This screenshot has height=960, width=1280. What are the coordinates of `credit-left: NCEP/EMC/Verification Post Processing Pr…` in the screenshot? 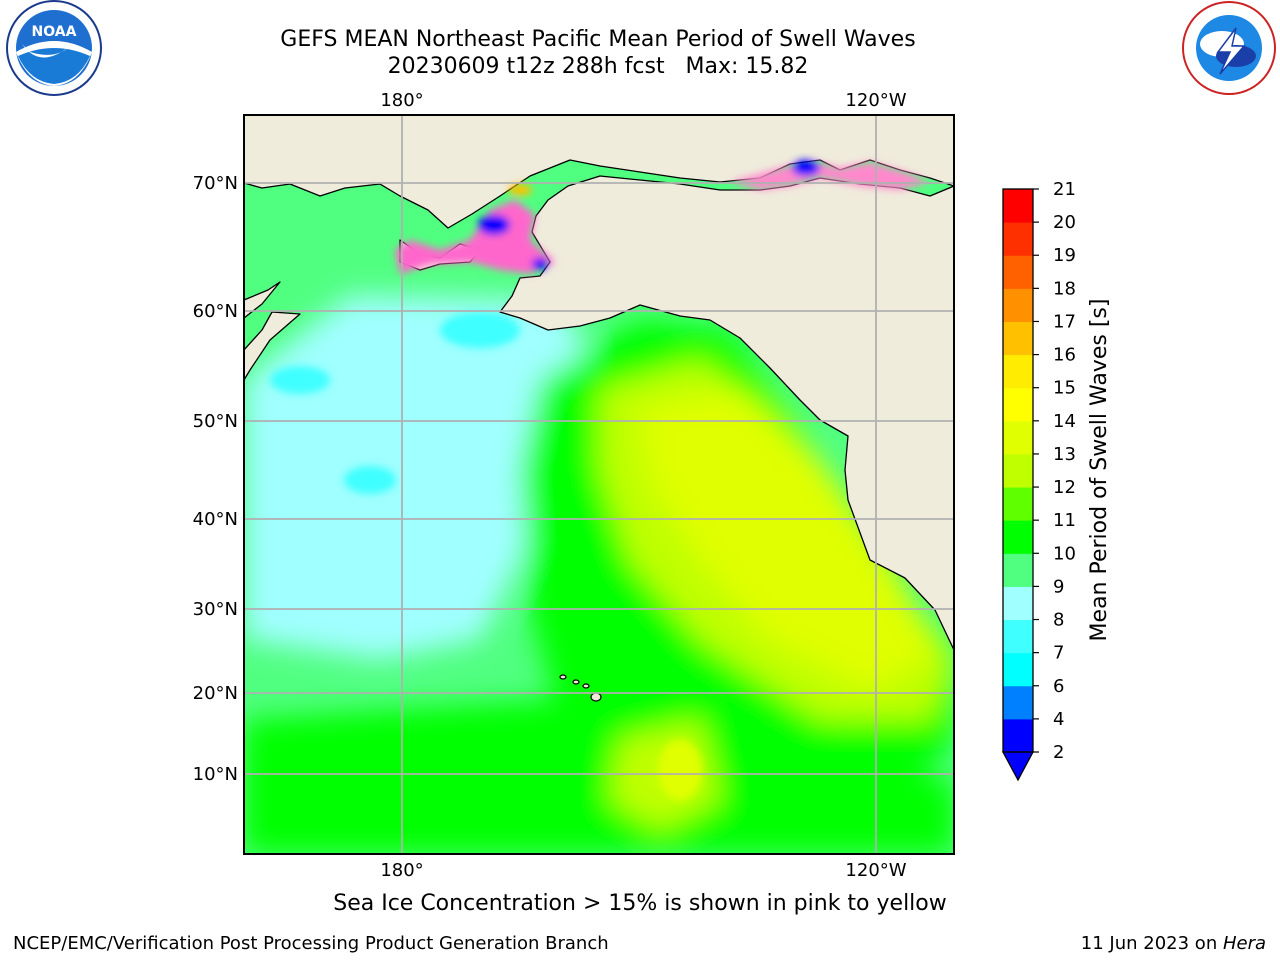 It's located at (311, 943).